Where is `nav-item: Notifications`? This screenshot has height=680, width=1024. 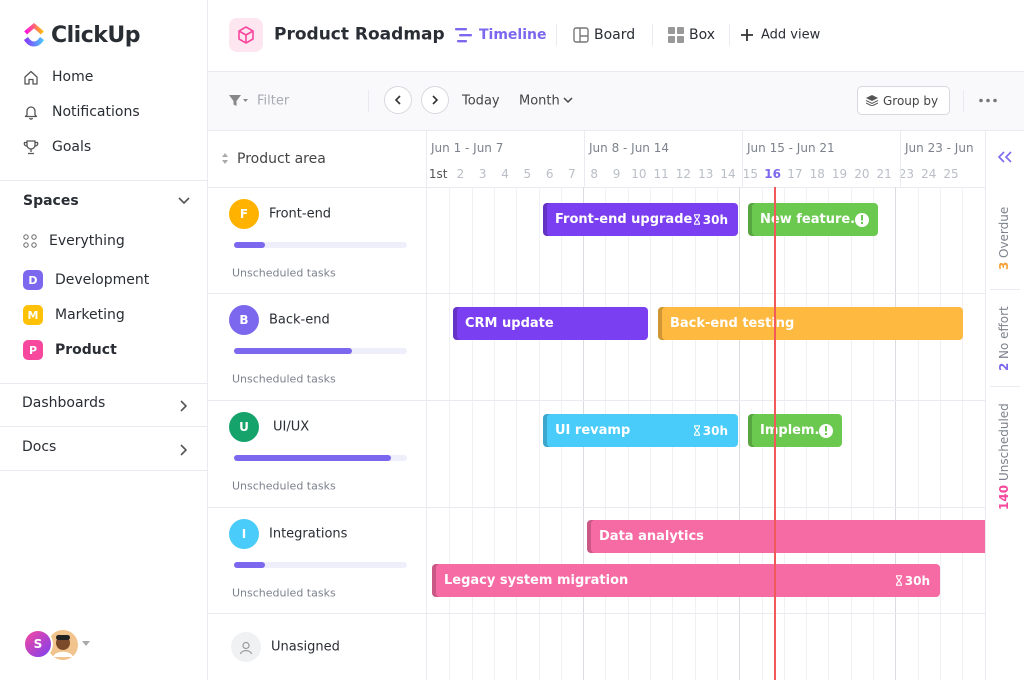
nav-item: Notifications is located at coordinates (96, 112).